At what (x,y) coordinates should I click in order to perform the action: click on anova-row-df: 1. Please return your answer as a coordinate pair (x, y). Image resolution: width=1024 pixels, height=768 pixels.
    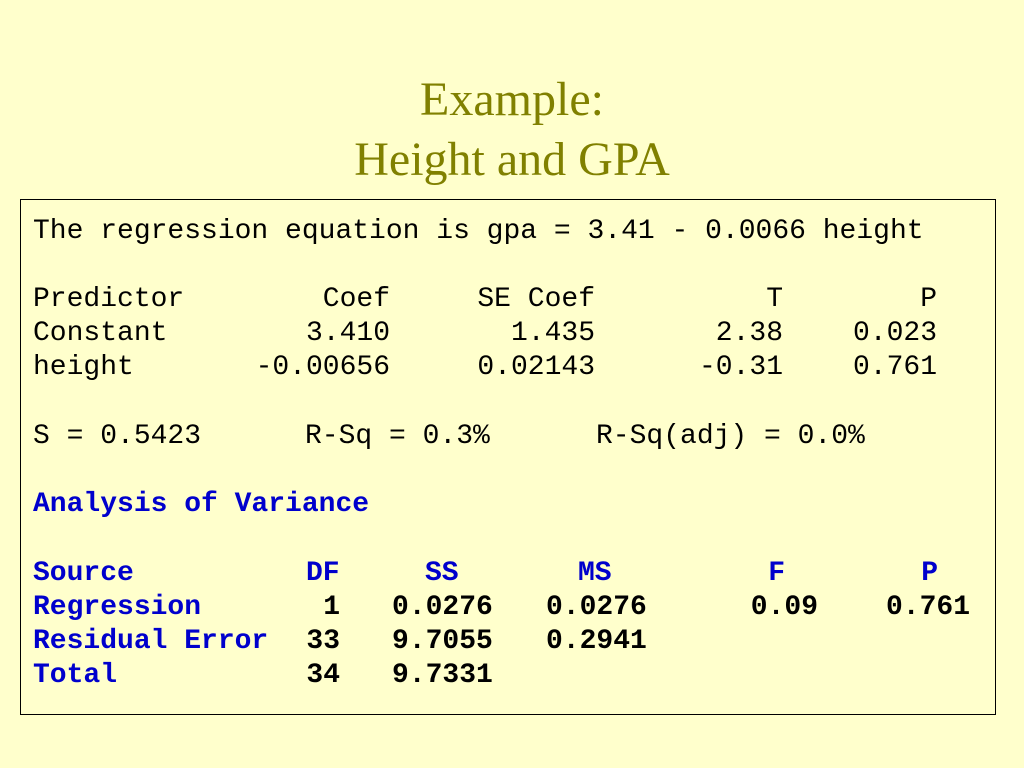
    Looking at the image, I should click on (331, 607).